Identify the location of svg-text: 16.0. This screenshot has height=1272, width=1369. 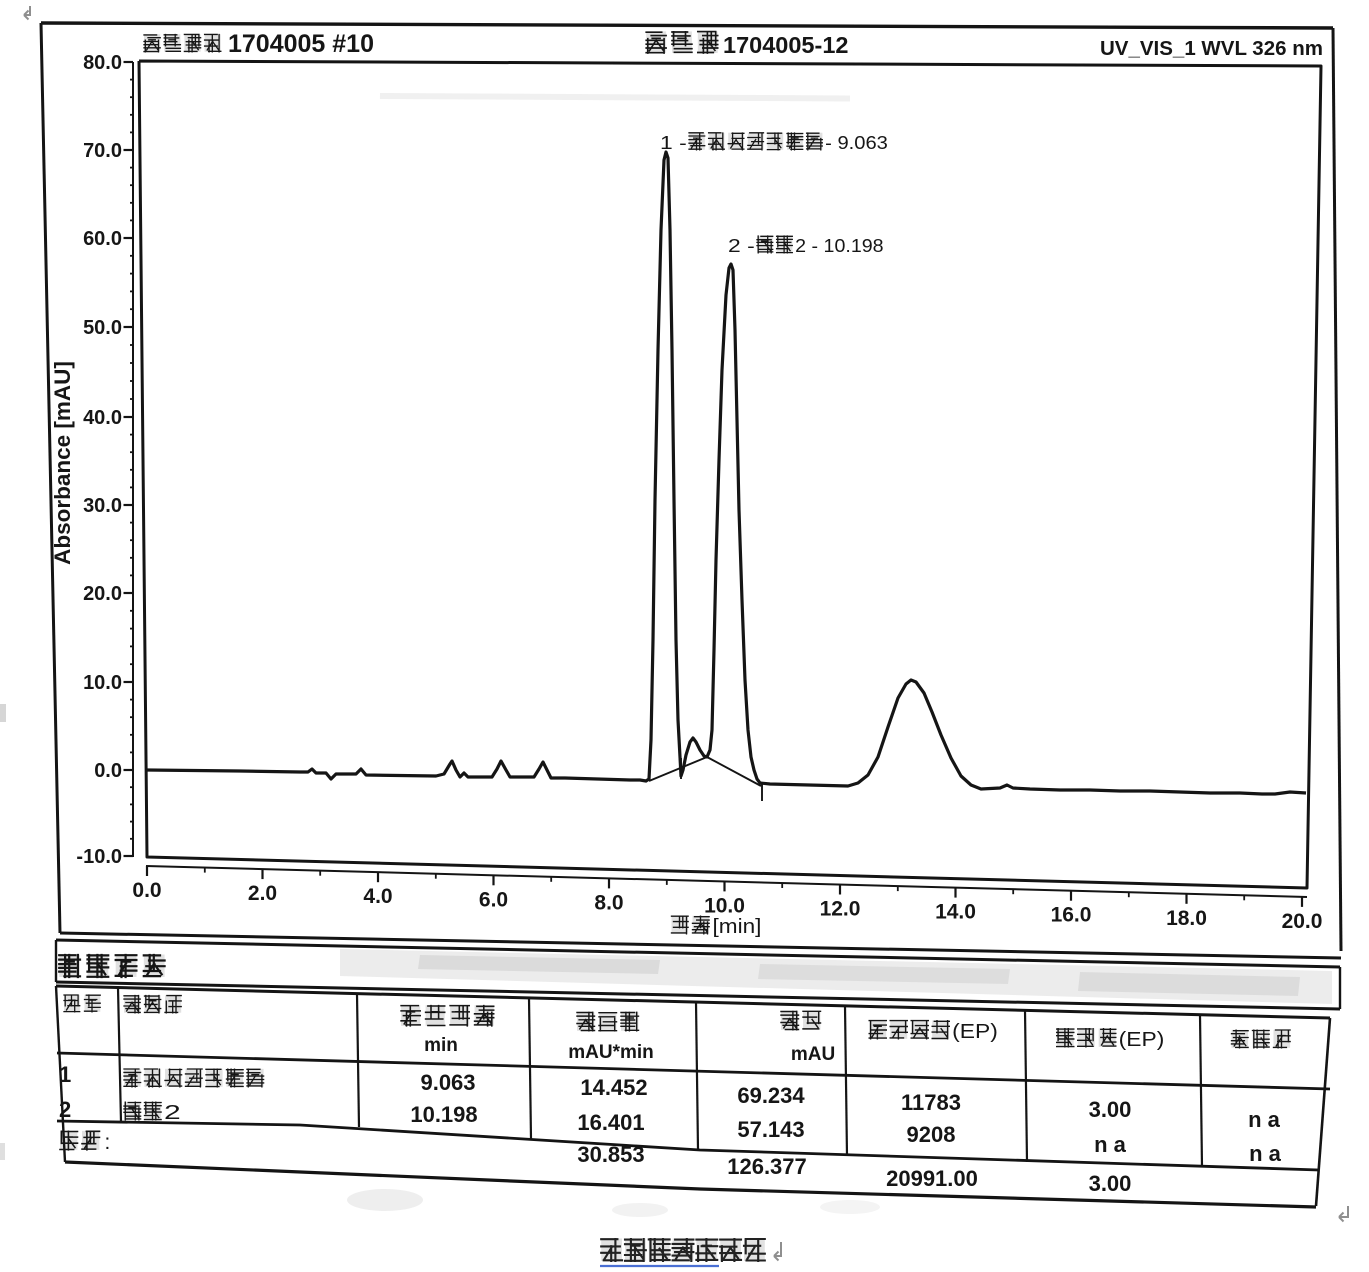
(1071, 915).